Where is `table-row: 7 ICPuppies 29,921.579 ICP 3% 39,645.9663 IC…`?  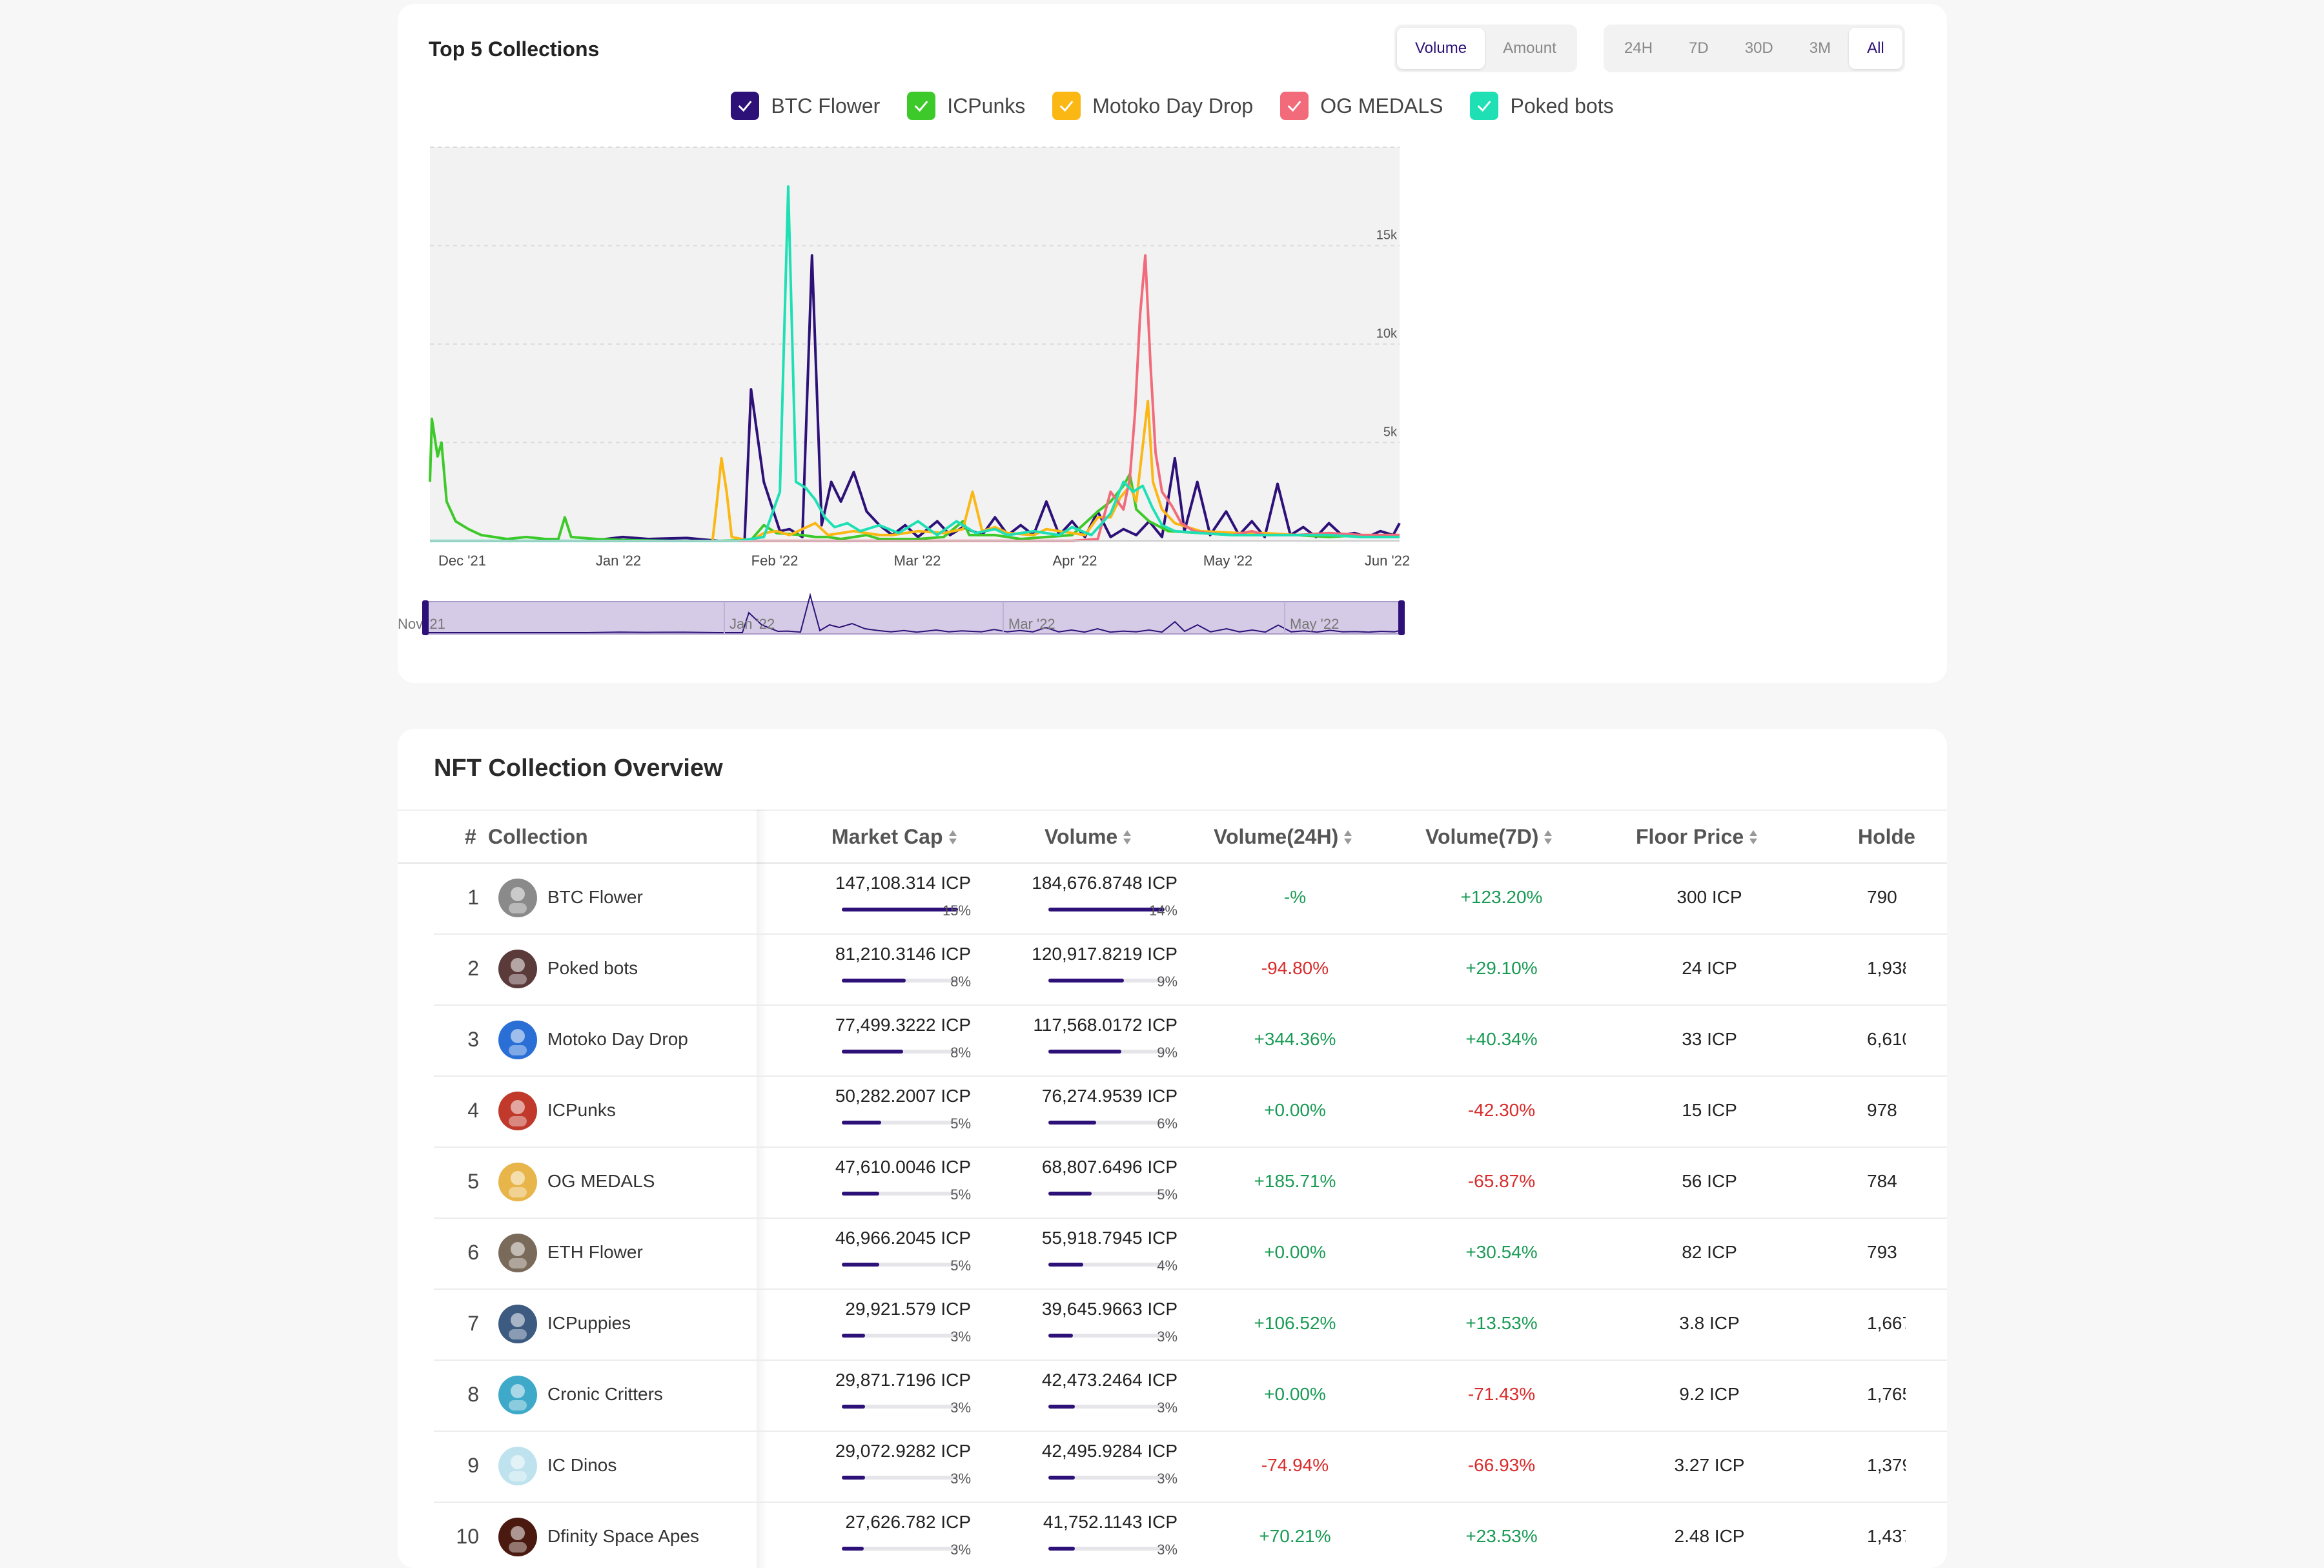
table-row: 7 ICPuppies 29,921.579 ICP 3% 39,645.9663 IC… is located at coordinates (1190, 1324).